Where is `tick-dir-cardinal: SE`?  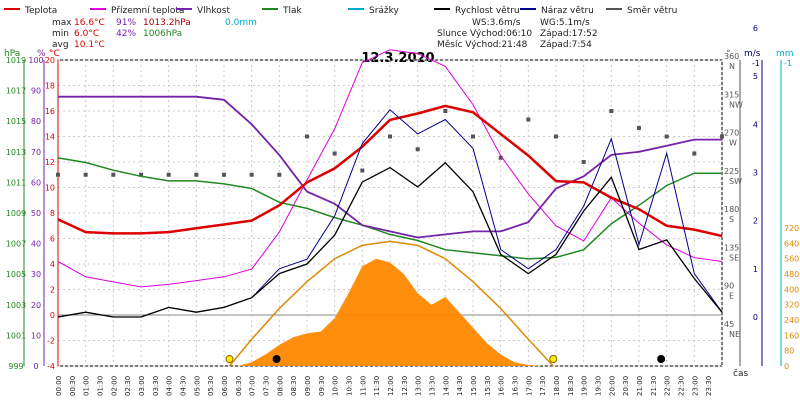
tick-dir-cardinal: SE is located at coordinates (734, 257).